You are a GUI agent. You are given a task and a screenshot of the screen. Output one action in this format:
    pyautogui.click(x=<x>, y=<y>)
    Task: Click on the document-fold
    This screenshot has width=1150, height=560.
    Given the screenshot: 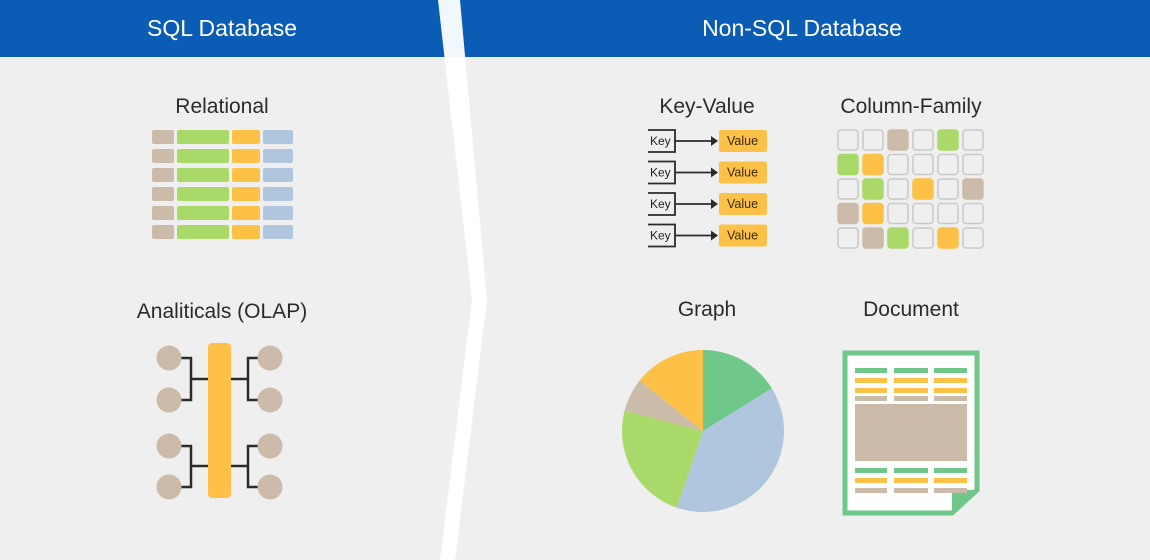 What is the action you would take?
    pyautogui.click(x=964, y=501)
    